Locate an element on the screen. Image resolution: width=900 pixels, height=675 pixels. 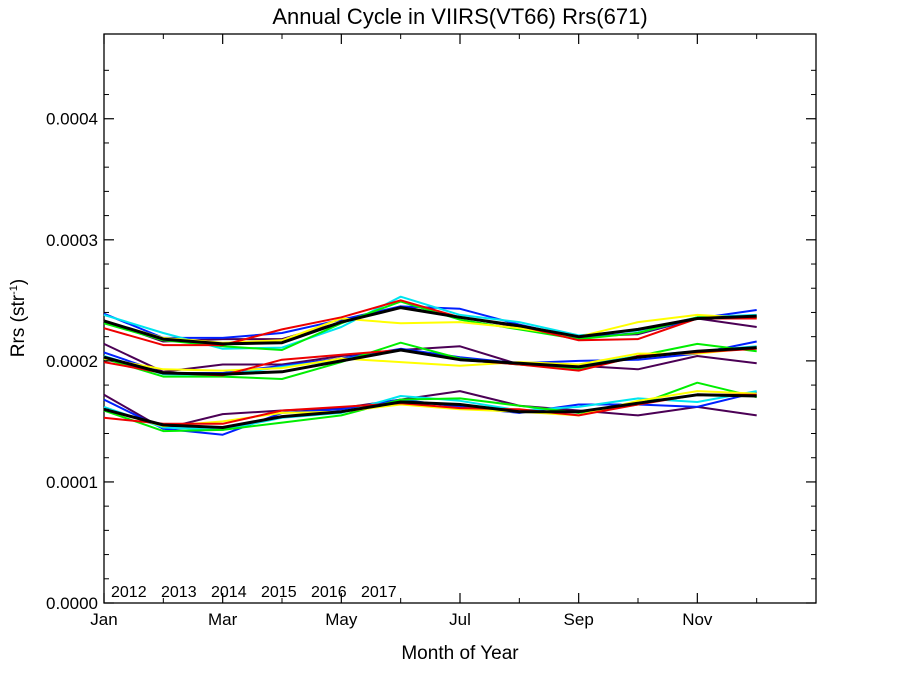
legend-item-2016: 2016 is located at coordinates (329, 592).